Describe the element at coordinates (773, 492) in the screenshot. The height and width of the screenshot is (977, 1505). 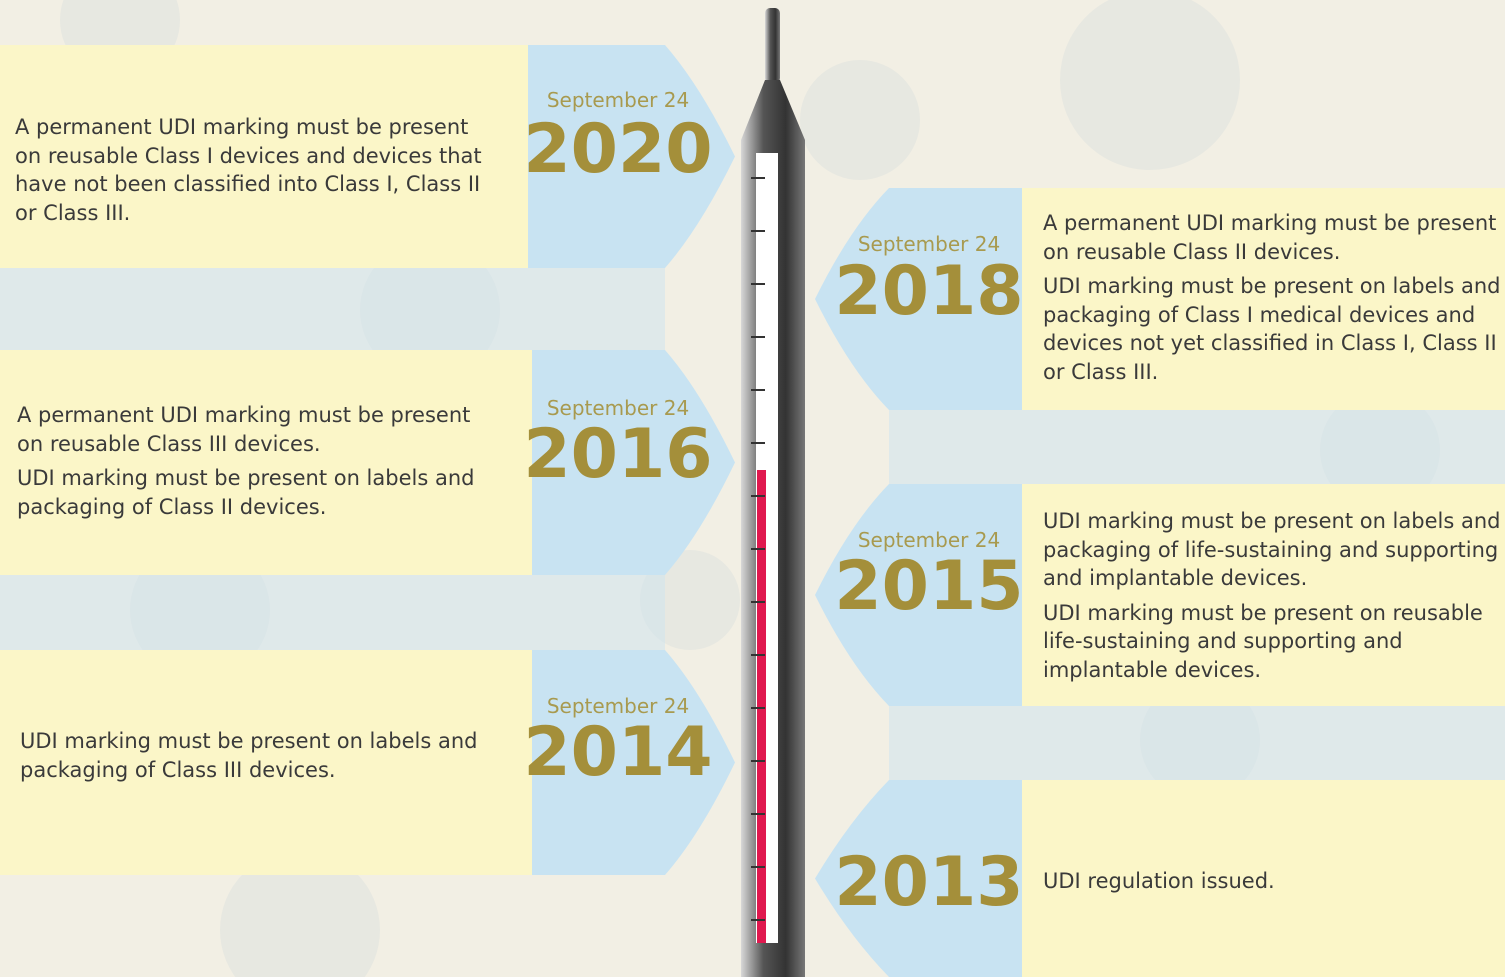
I see `thermometer` at that location.